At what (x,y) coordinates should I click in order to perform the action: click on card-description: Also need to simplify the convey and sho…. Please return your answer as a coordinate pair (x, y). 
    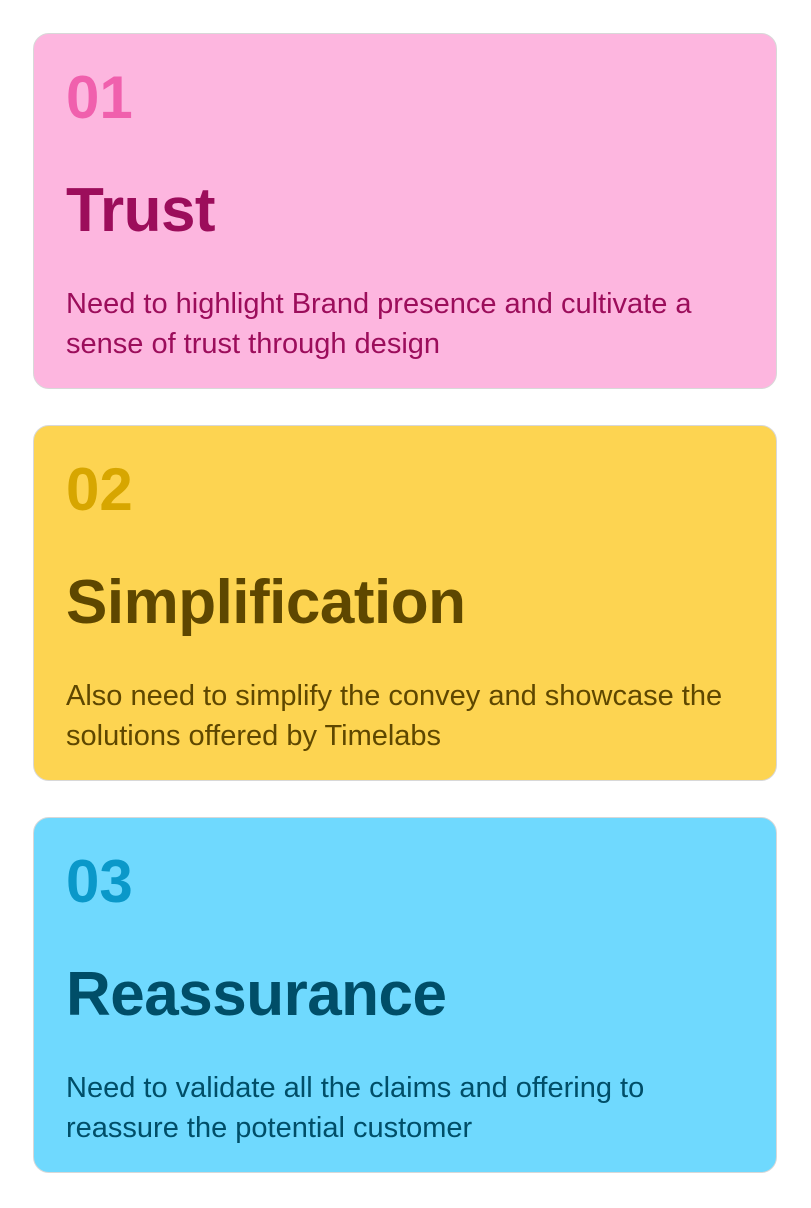
    Looking at the image, I should click on (394, 716).